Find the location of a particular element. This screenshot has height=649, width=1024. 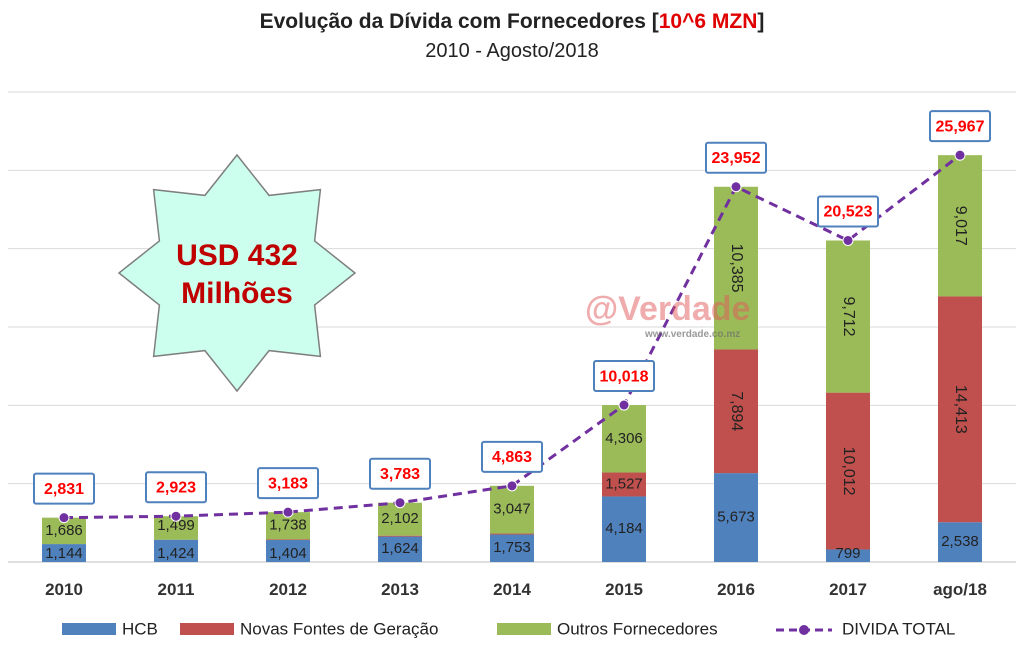

total-label: 10,018 is located at coordinates (624, 376).